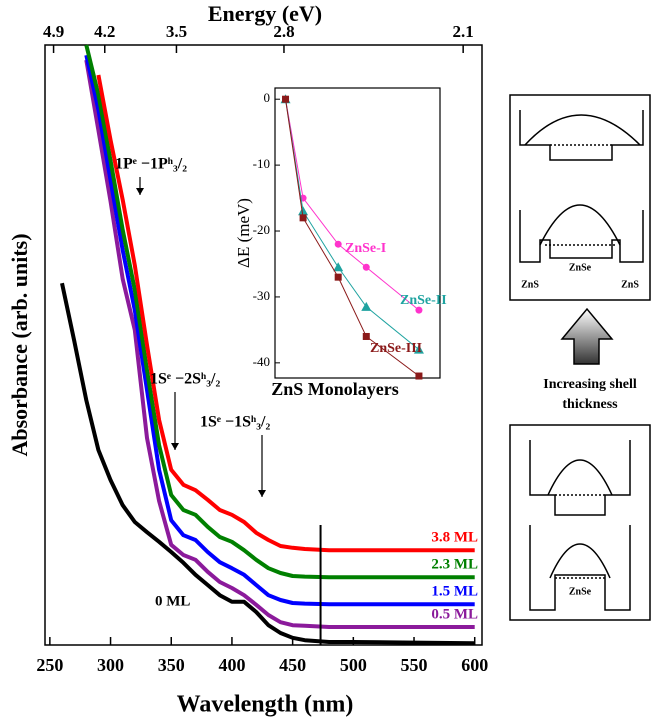  I want to click on x2-tick-label: 2.8, so click(283, 31).